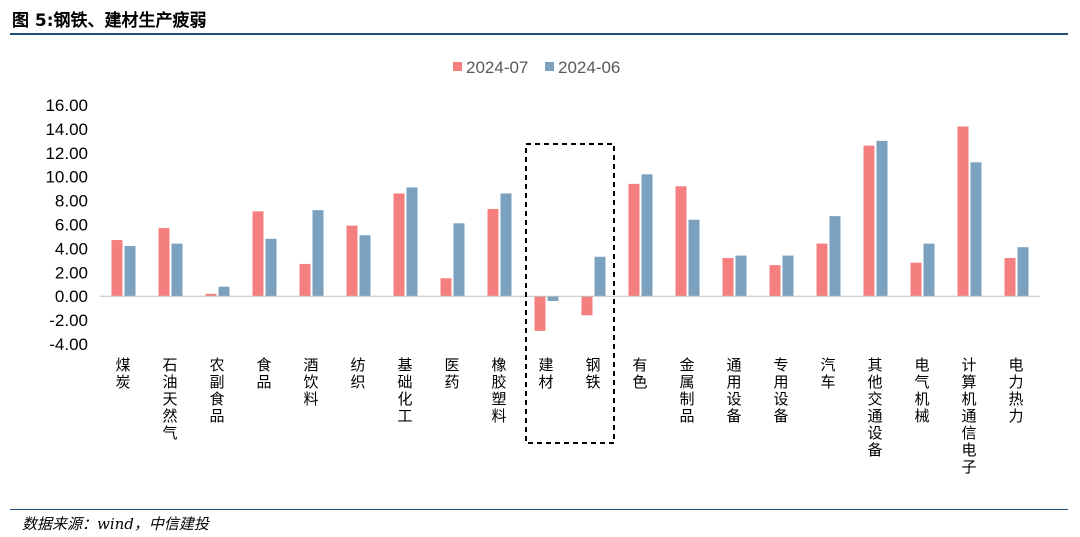 Image resolution: width=1080 pixels, height=537 pixels. I want to click on y-tick-label: 8.00, so click(71, 201).